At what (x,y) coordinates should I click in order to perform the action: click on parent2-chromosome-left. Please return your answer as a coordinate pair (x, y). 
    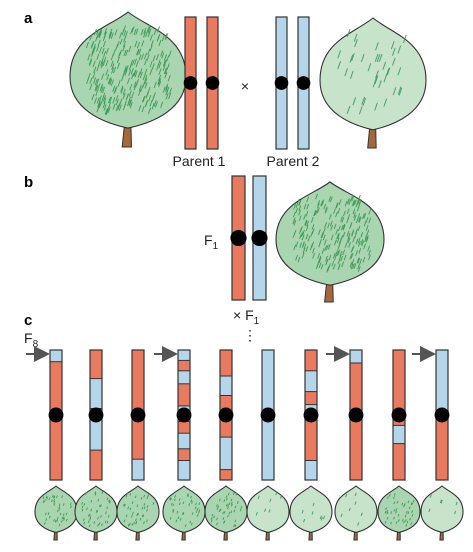
    Looking at the image, I should click on (281, 83).